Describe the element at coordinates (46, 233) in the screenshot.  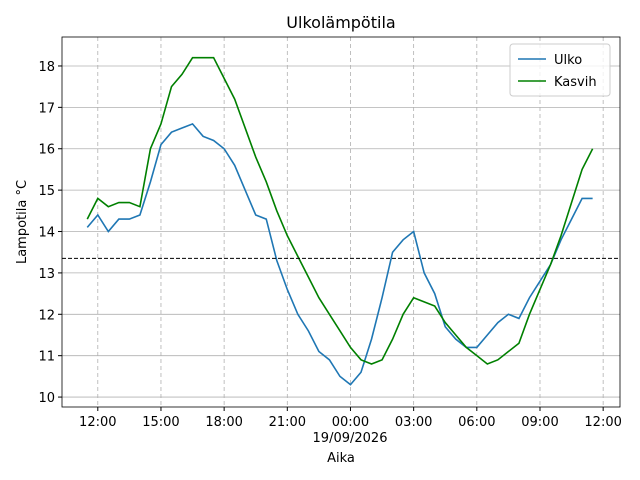
I see `y-tick-label: 14` at that location.